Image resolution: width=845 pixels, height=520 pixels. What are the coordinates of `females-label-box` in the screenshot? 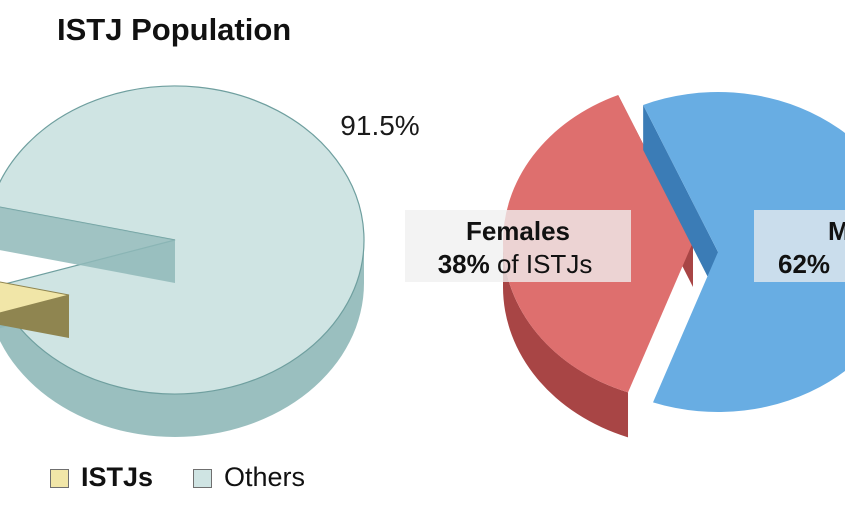 It's located at (518, 246).